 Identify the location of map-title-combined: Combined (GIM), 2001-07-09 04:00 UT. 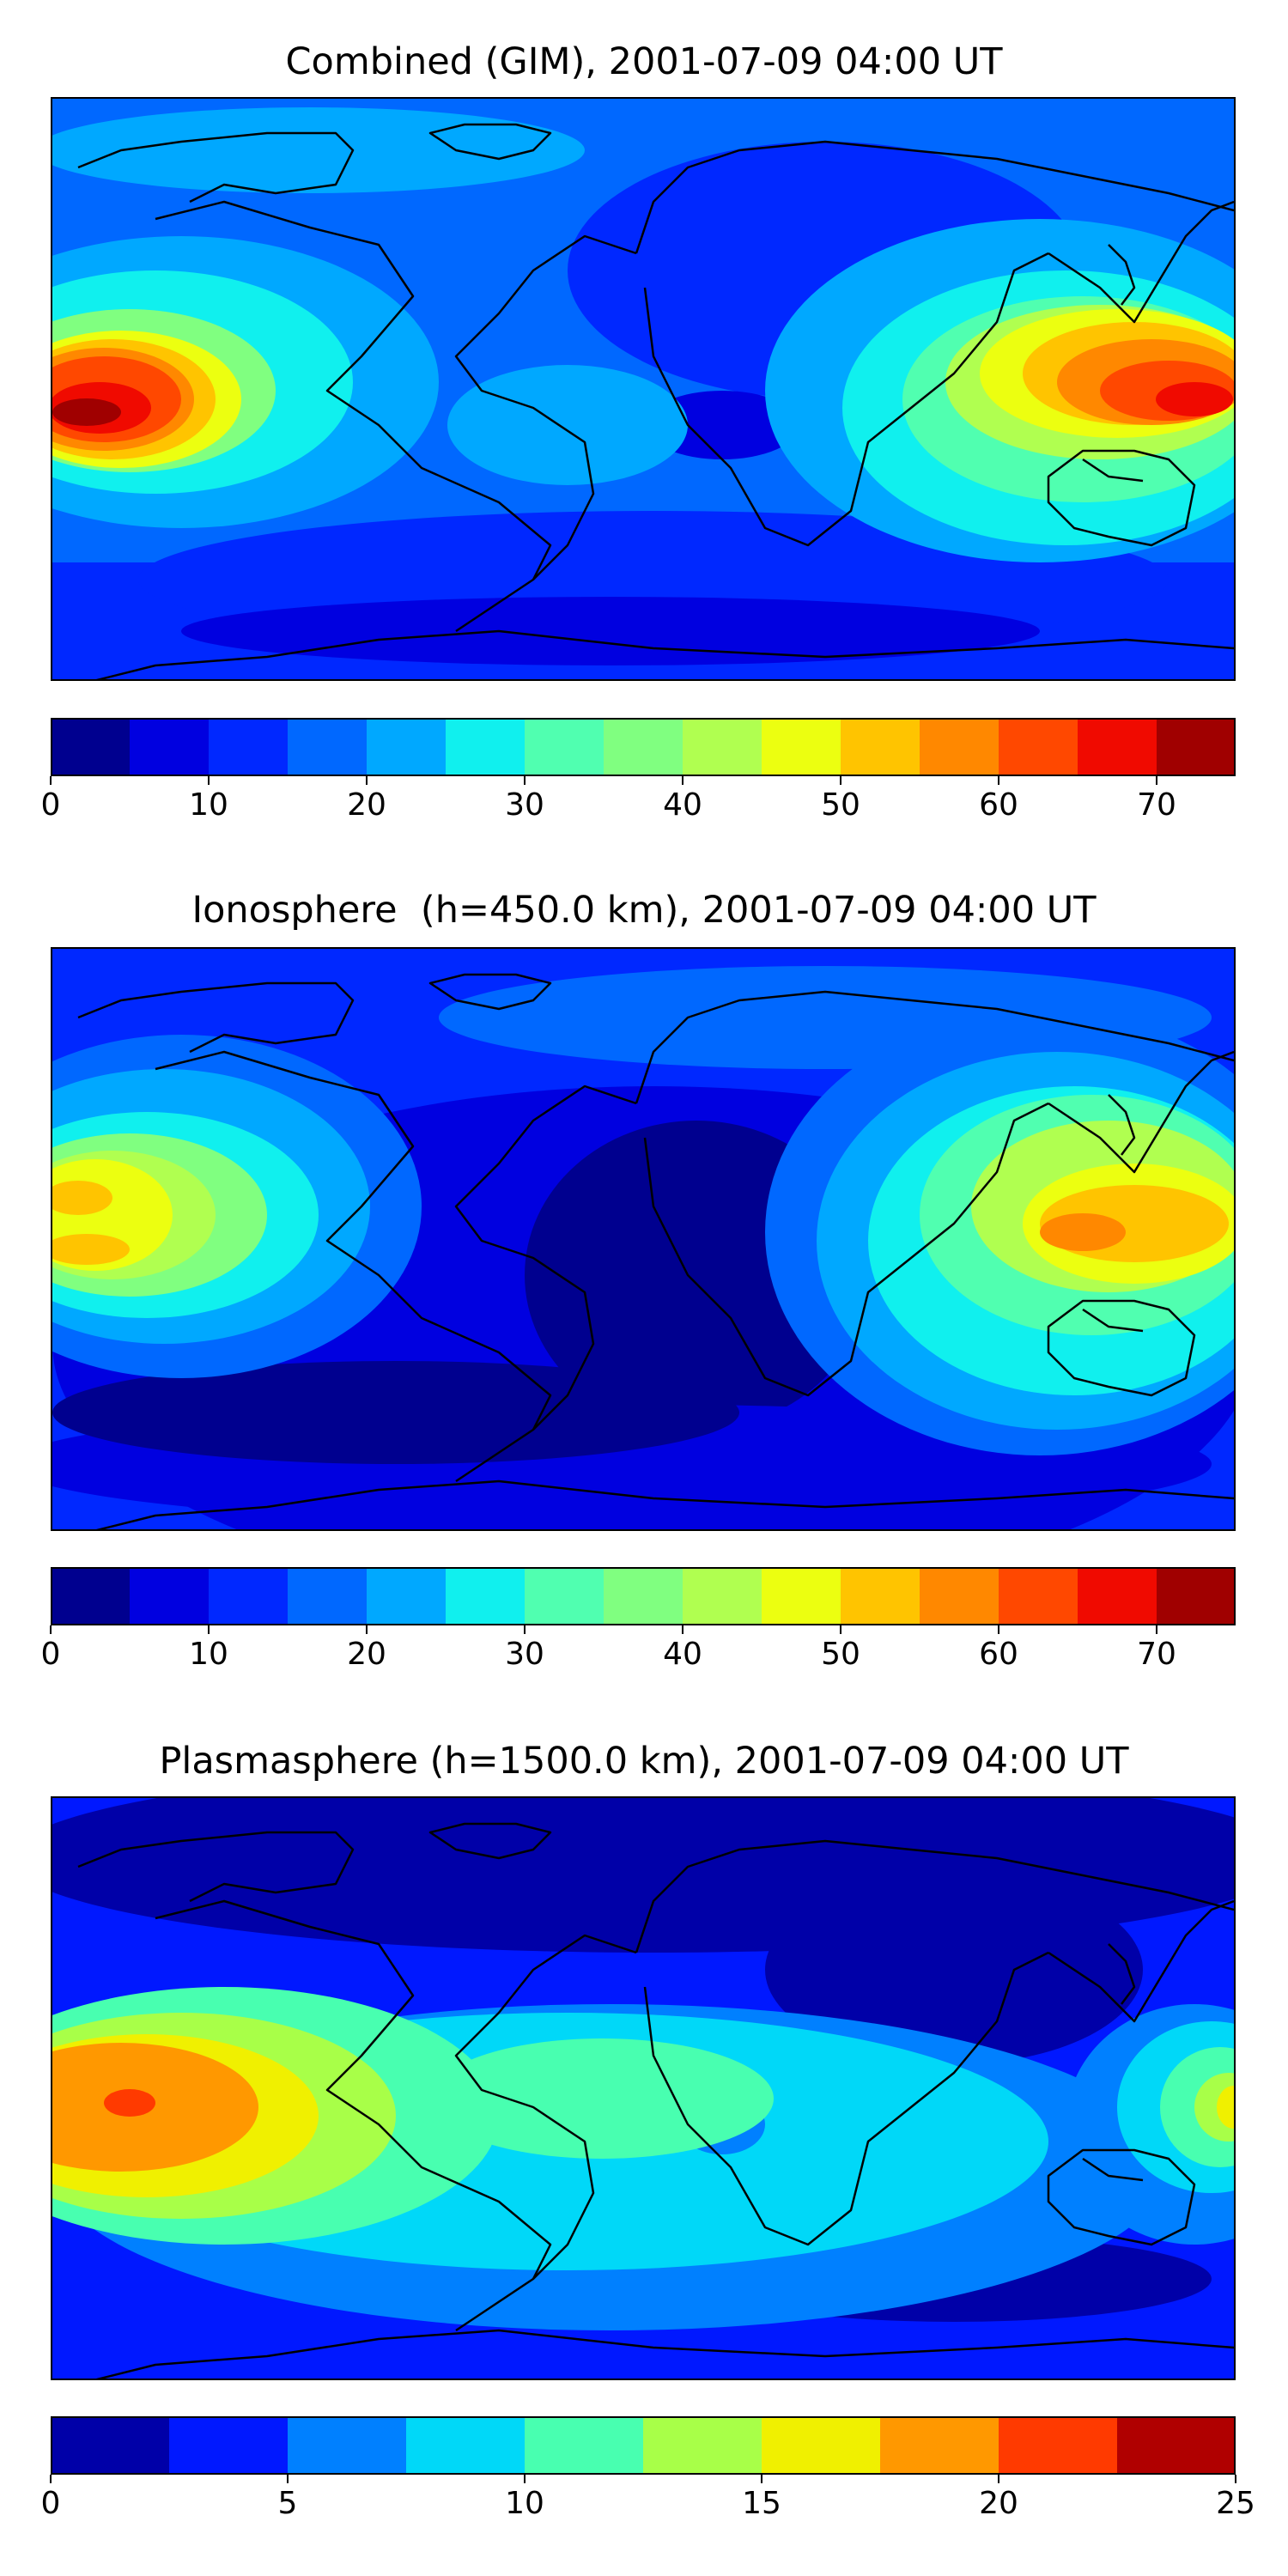
(644, 61).